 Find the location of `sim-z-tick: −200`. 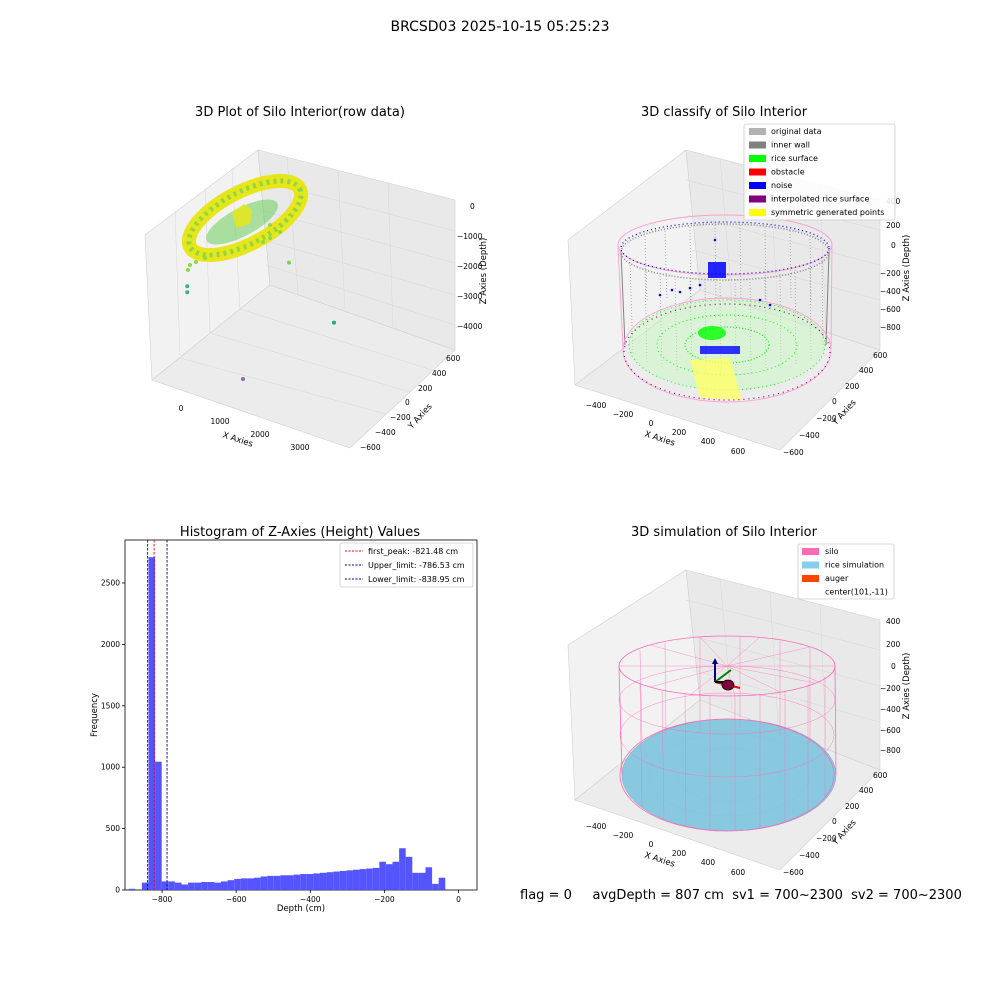

sim-z-tick: −200 is located at coordinates (890, 688).